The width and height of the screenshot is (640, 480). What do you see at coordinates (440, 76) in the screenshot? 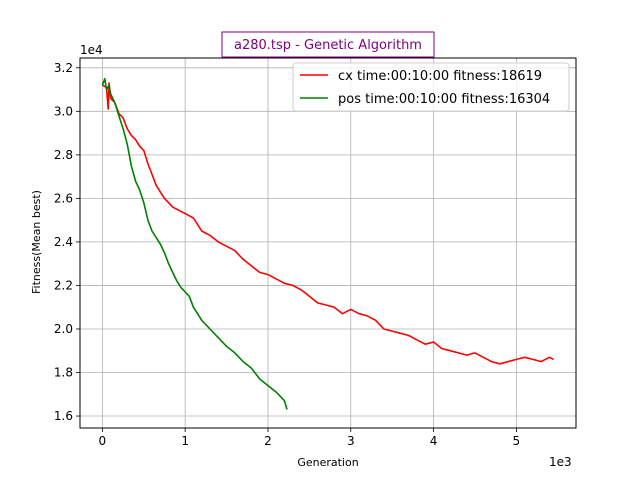
I see `legend-label-cx: cx time:00:10:00 fitness:18619` at bounding box center [440, 76].